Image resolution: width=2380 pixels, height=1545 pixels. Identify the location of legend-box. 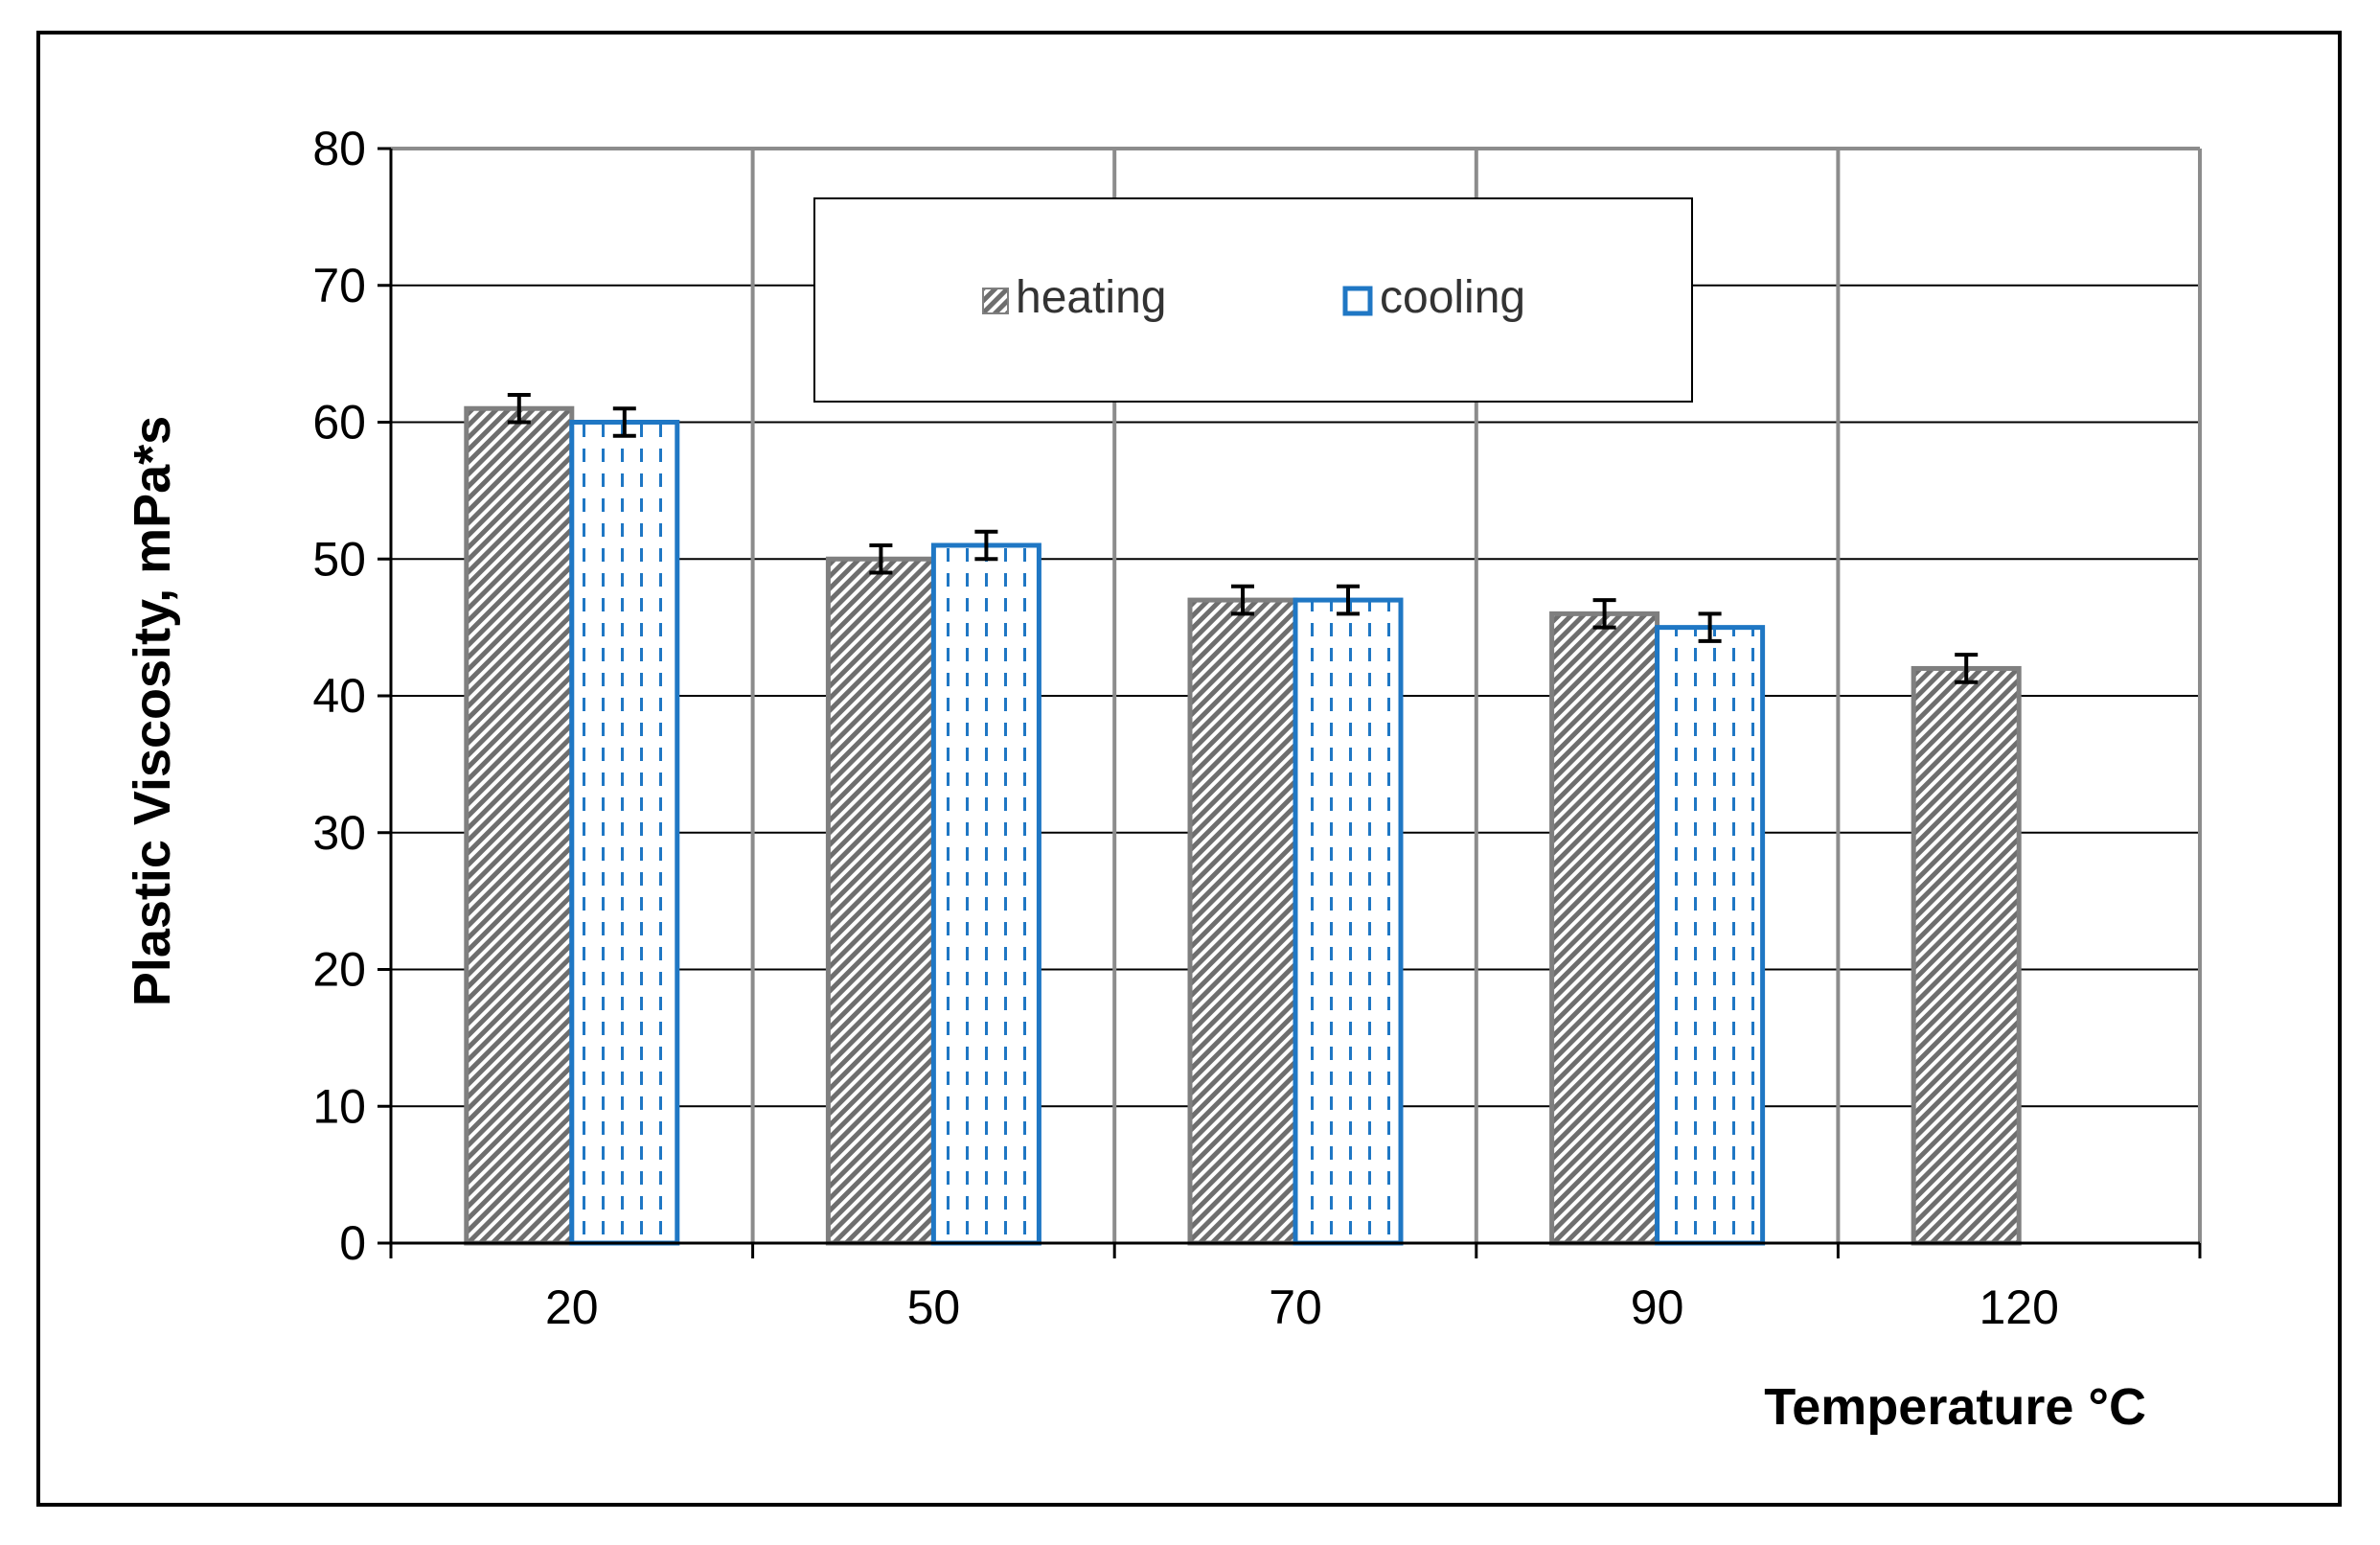
(1253, 300).